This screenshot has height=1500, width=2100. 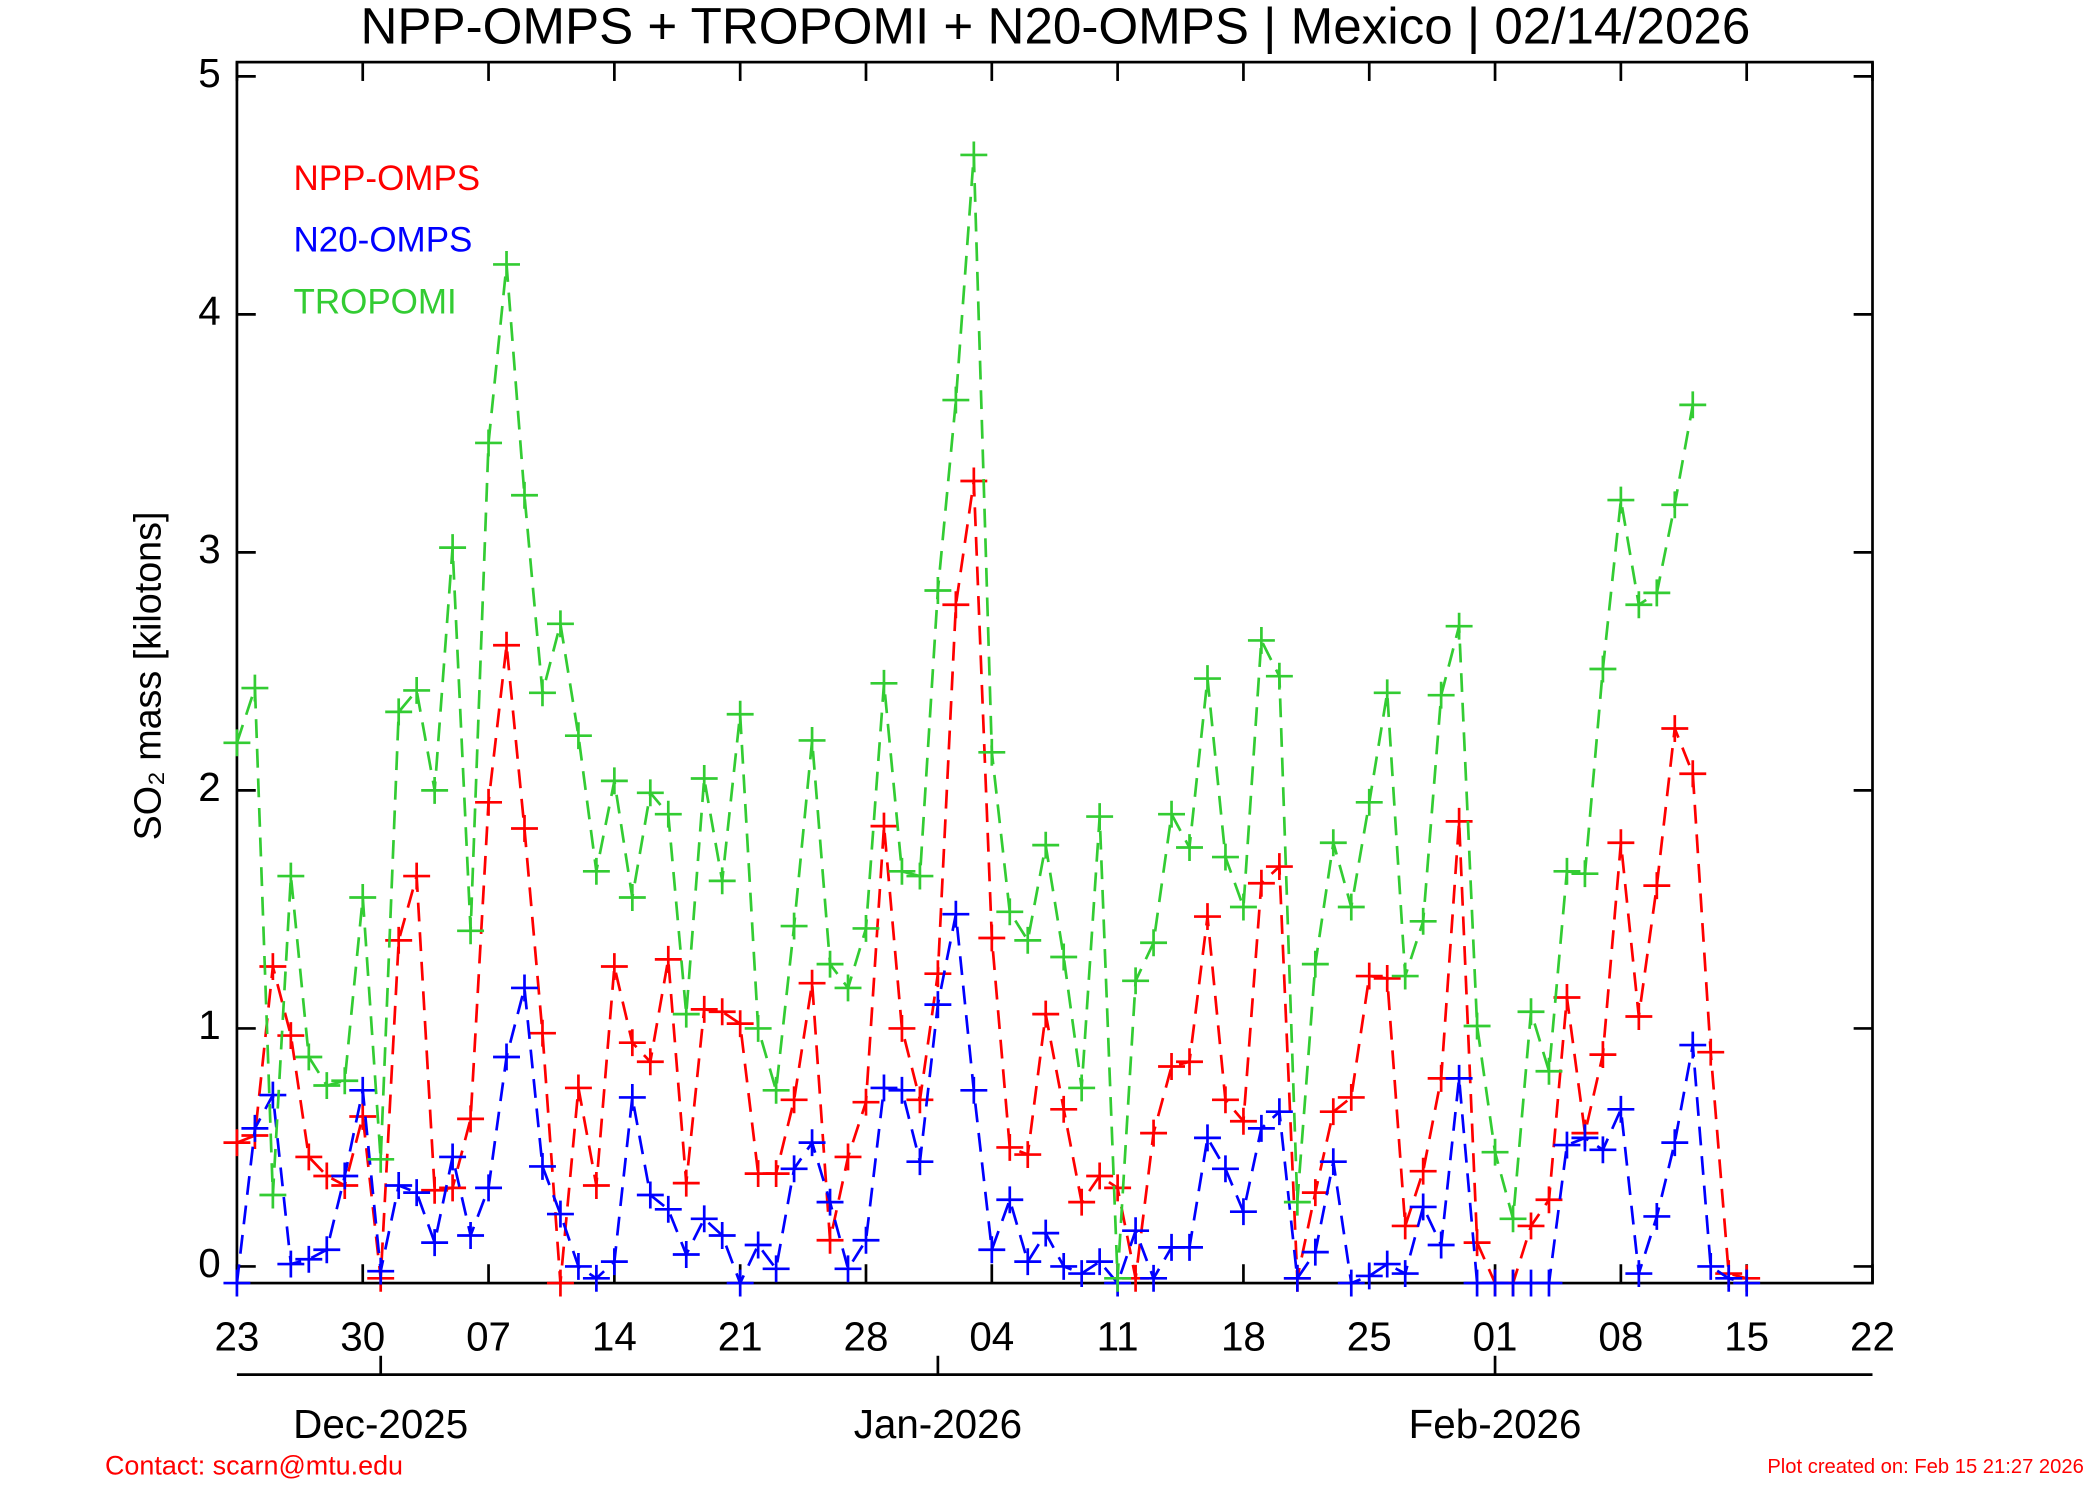 What do you see at coordinates (374, 302) in the screenshot?
I see `legend-entry: TROPOMI` at bounding box center [374, 302].